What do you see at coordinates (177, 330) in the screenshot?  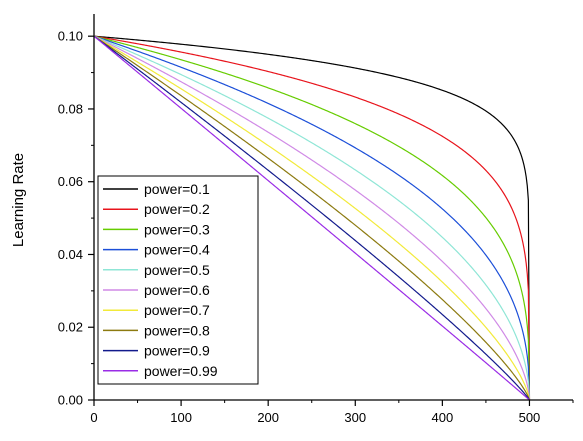 I see `legend-label-8: power=0.8` at bounding box center [177, 330].